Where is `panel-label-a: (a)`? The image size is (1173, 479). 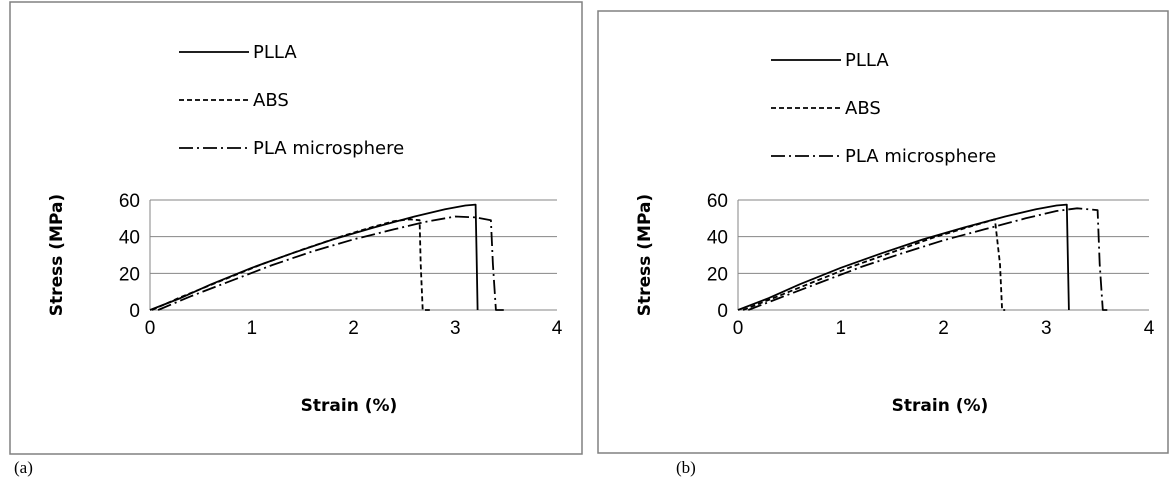 panel-label-a: (a) is located at coordinates (23, 467).